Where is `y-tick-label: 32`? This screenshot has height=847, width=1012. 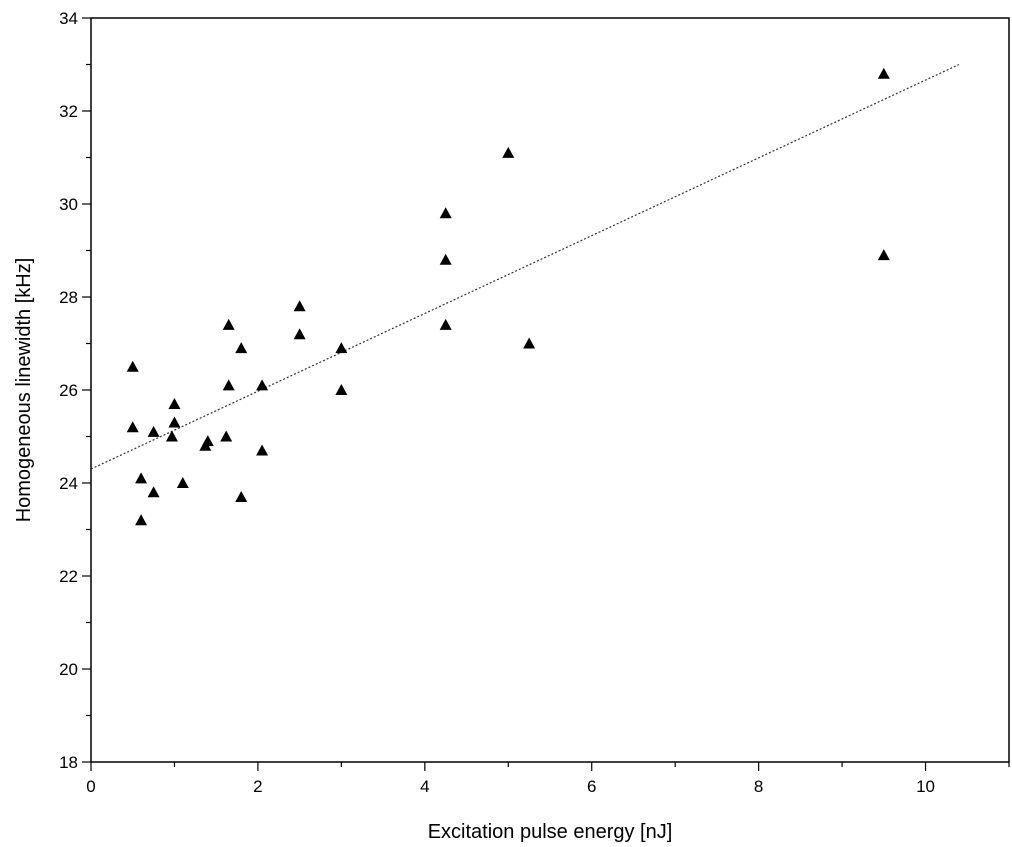
y-tick-label: 32 is located at coordinates (68, 111).